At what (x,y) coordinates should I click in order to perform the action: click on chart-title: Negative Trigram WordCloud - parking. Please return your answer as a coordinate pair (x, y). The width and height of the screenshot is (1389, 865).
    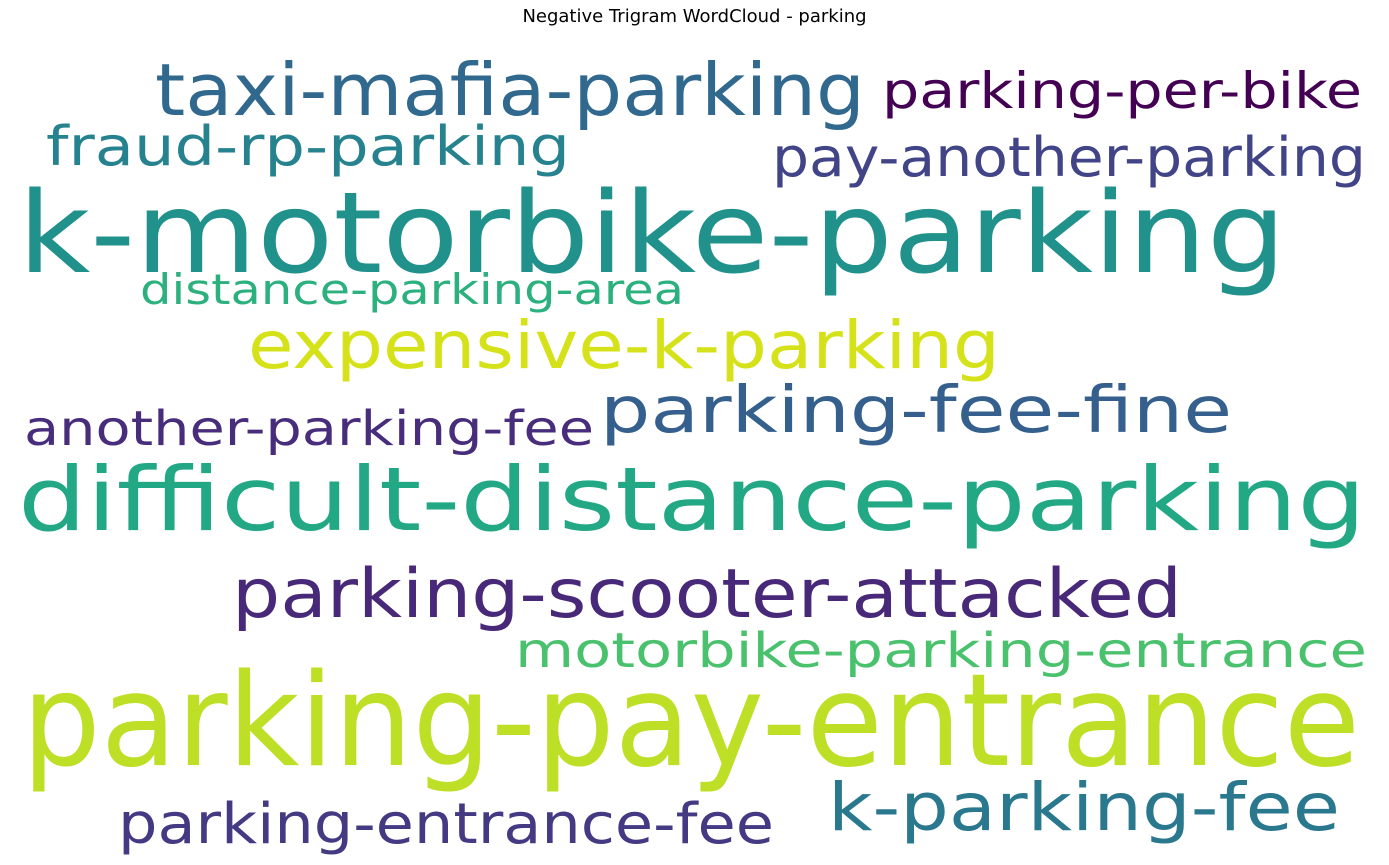
    Looking at the image, I should click on (694, 16).